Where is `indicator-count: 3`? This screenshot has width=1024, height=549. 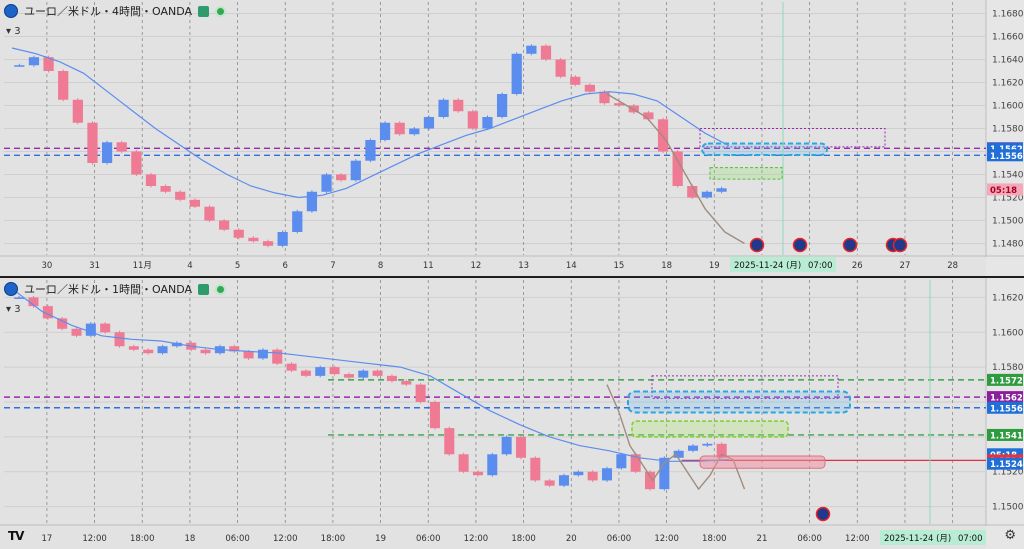
indicator-count: 3 is located at coordinates (17, 309).